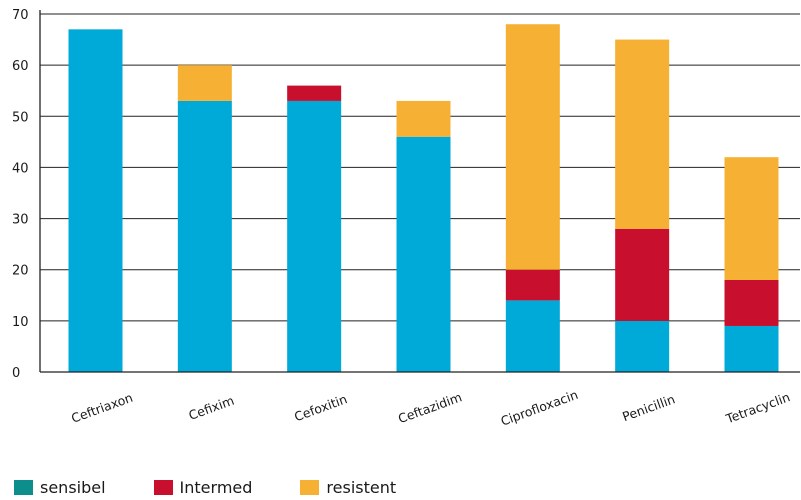 The image size is (801, 500). What do you see at coordinates (95, 200) in the screenshot?
I see `bar-ceftriaxon-sensibel` at bounding box center [95, 200].